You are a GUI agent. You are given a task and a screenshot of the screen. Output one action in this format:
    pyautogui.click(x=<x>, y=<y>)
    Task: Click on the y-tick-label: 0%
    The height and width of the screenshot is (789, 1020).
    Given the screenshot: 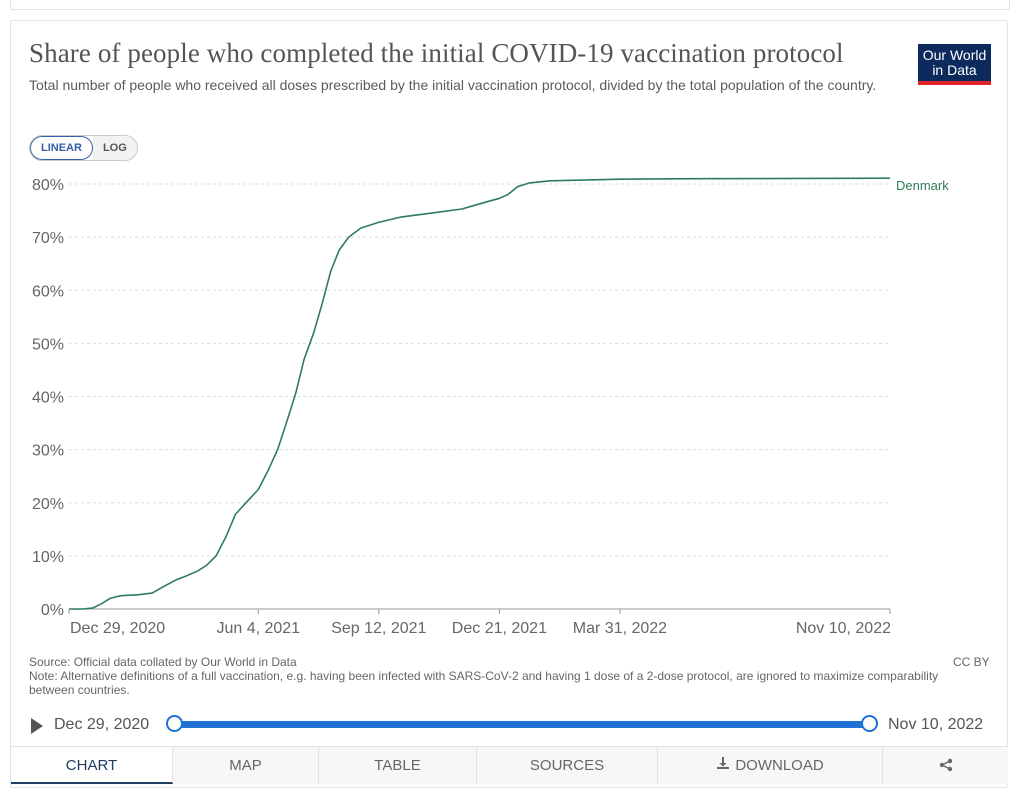 What is the action you would take?
    pyautogui.click(x=52, y=610)
    